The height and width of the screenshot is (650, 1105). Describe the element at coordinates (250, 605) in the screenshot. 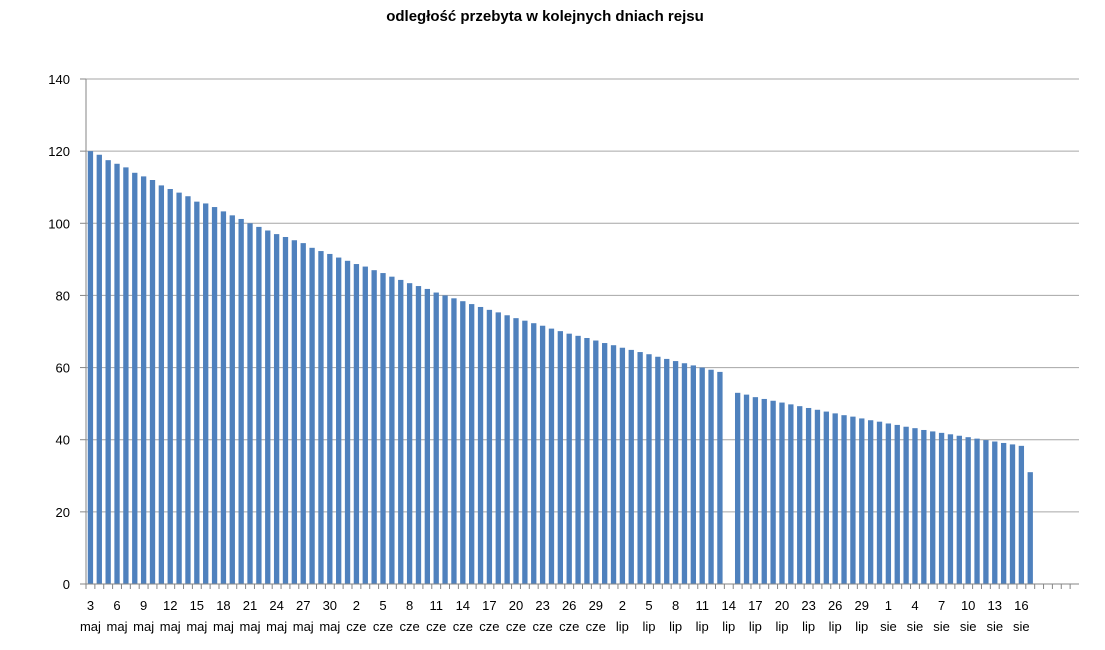

I see `x-tick-label-day: 21` at that location.